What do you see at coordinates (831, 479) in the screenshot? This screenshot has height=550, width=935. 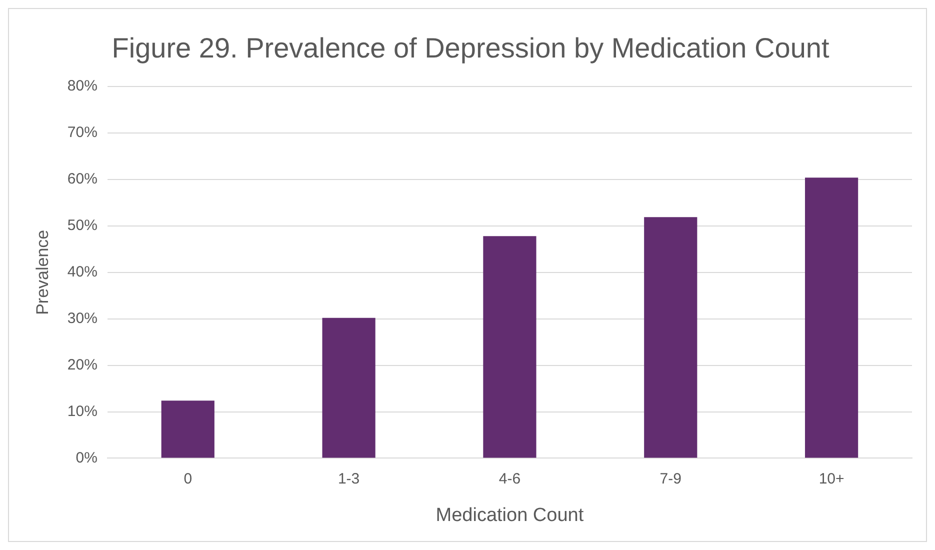 I see `x-tick-label: 10+` at bounding box center [831, 479].